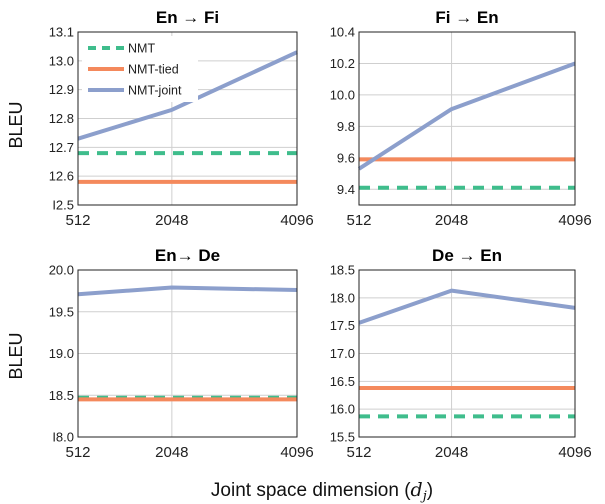  I want to click on y-tick-label: 10.4, so click(342, 32).